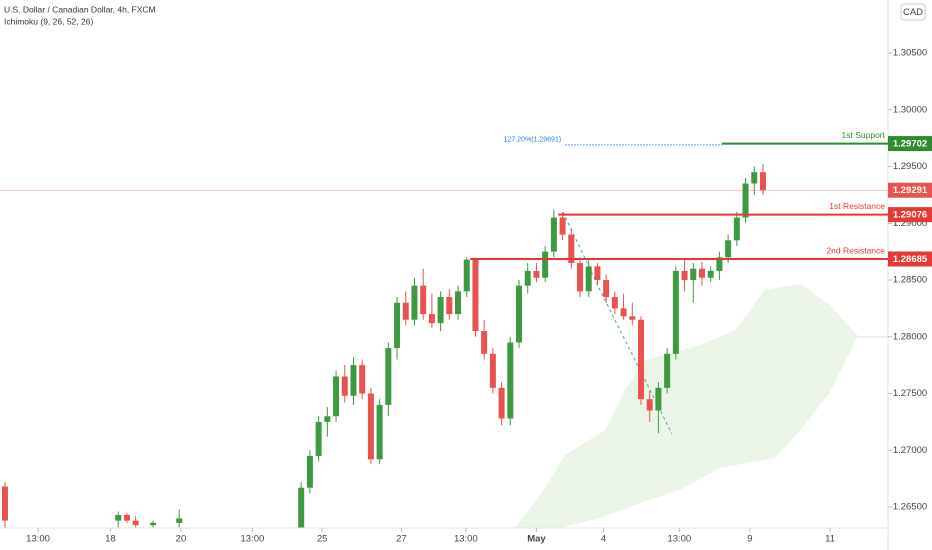  I want to click on currency-label: CAD, so click(913, 12).